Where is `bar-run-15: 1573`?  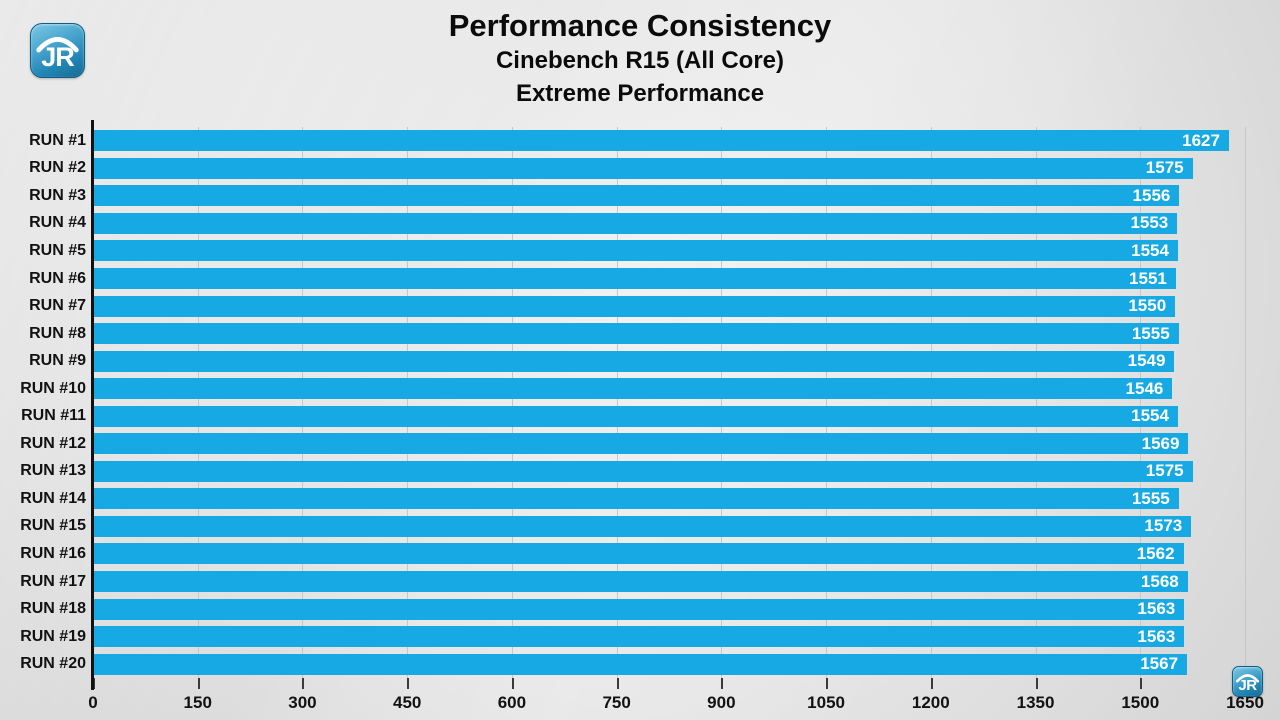 bar-run-15: 1573 is located at coordinates (642, 526).